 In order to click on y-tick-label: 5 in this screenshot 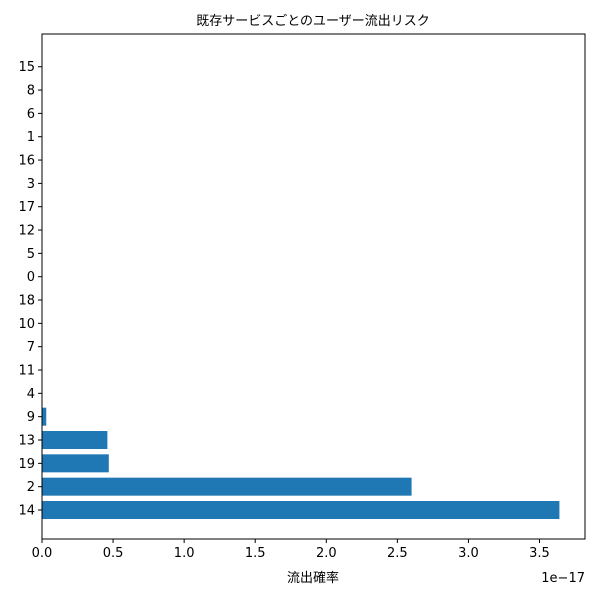, I will do `click(31, 254)`.